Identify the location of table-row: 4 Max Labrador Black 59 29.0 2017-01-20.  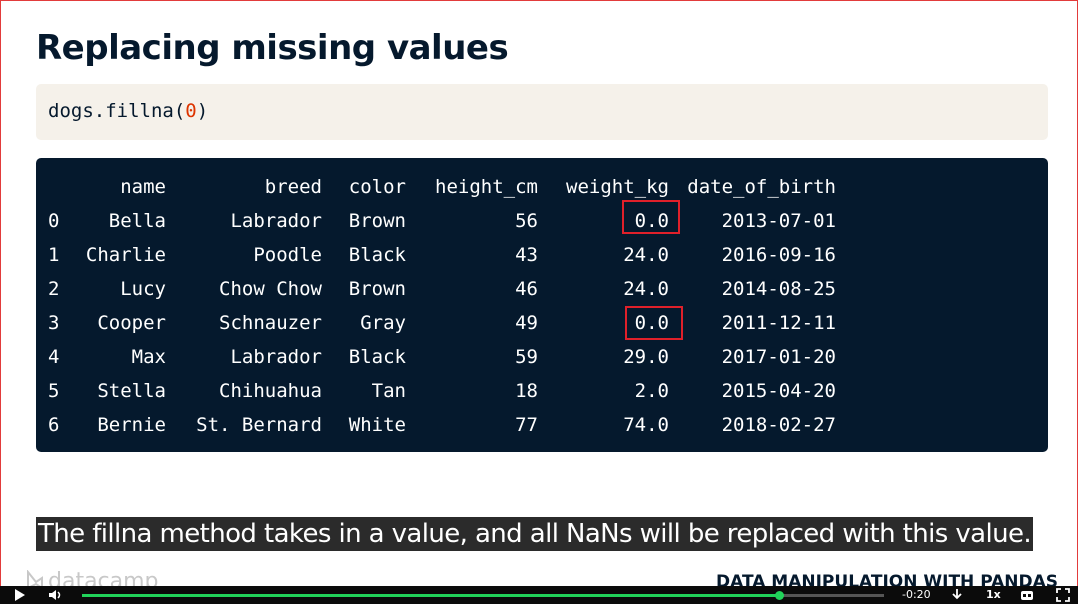
(442, 359).